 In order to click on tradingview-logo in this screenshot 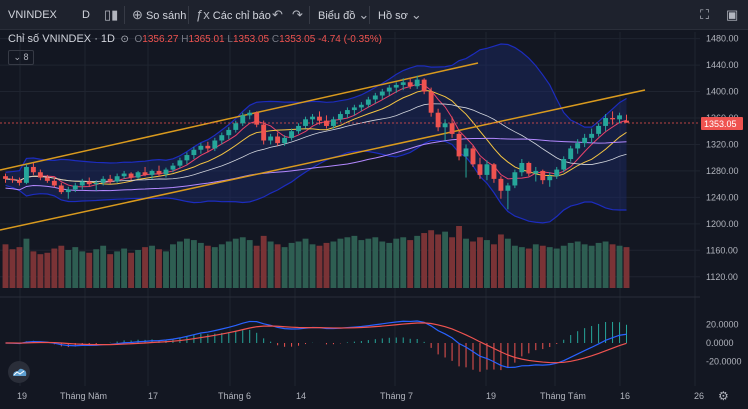, I will do `click(19, 372)`.